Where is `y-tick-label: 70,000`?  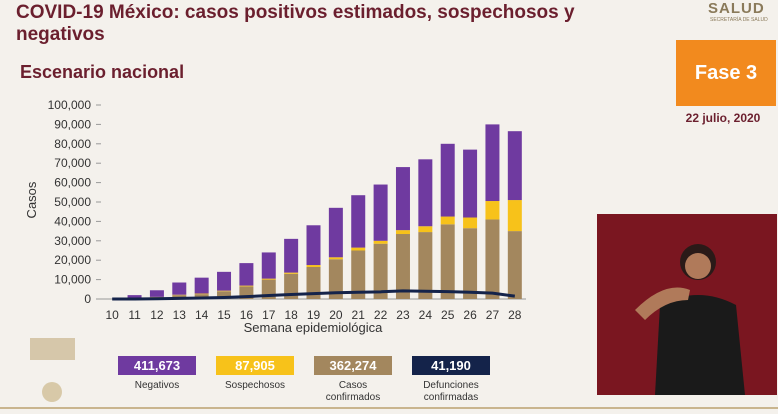 y-tick-label: 70,000 is located at coordinates (72, 163).